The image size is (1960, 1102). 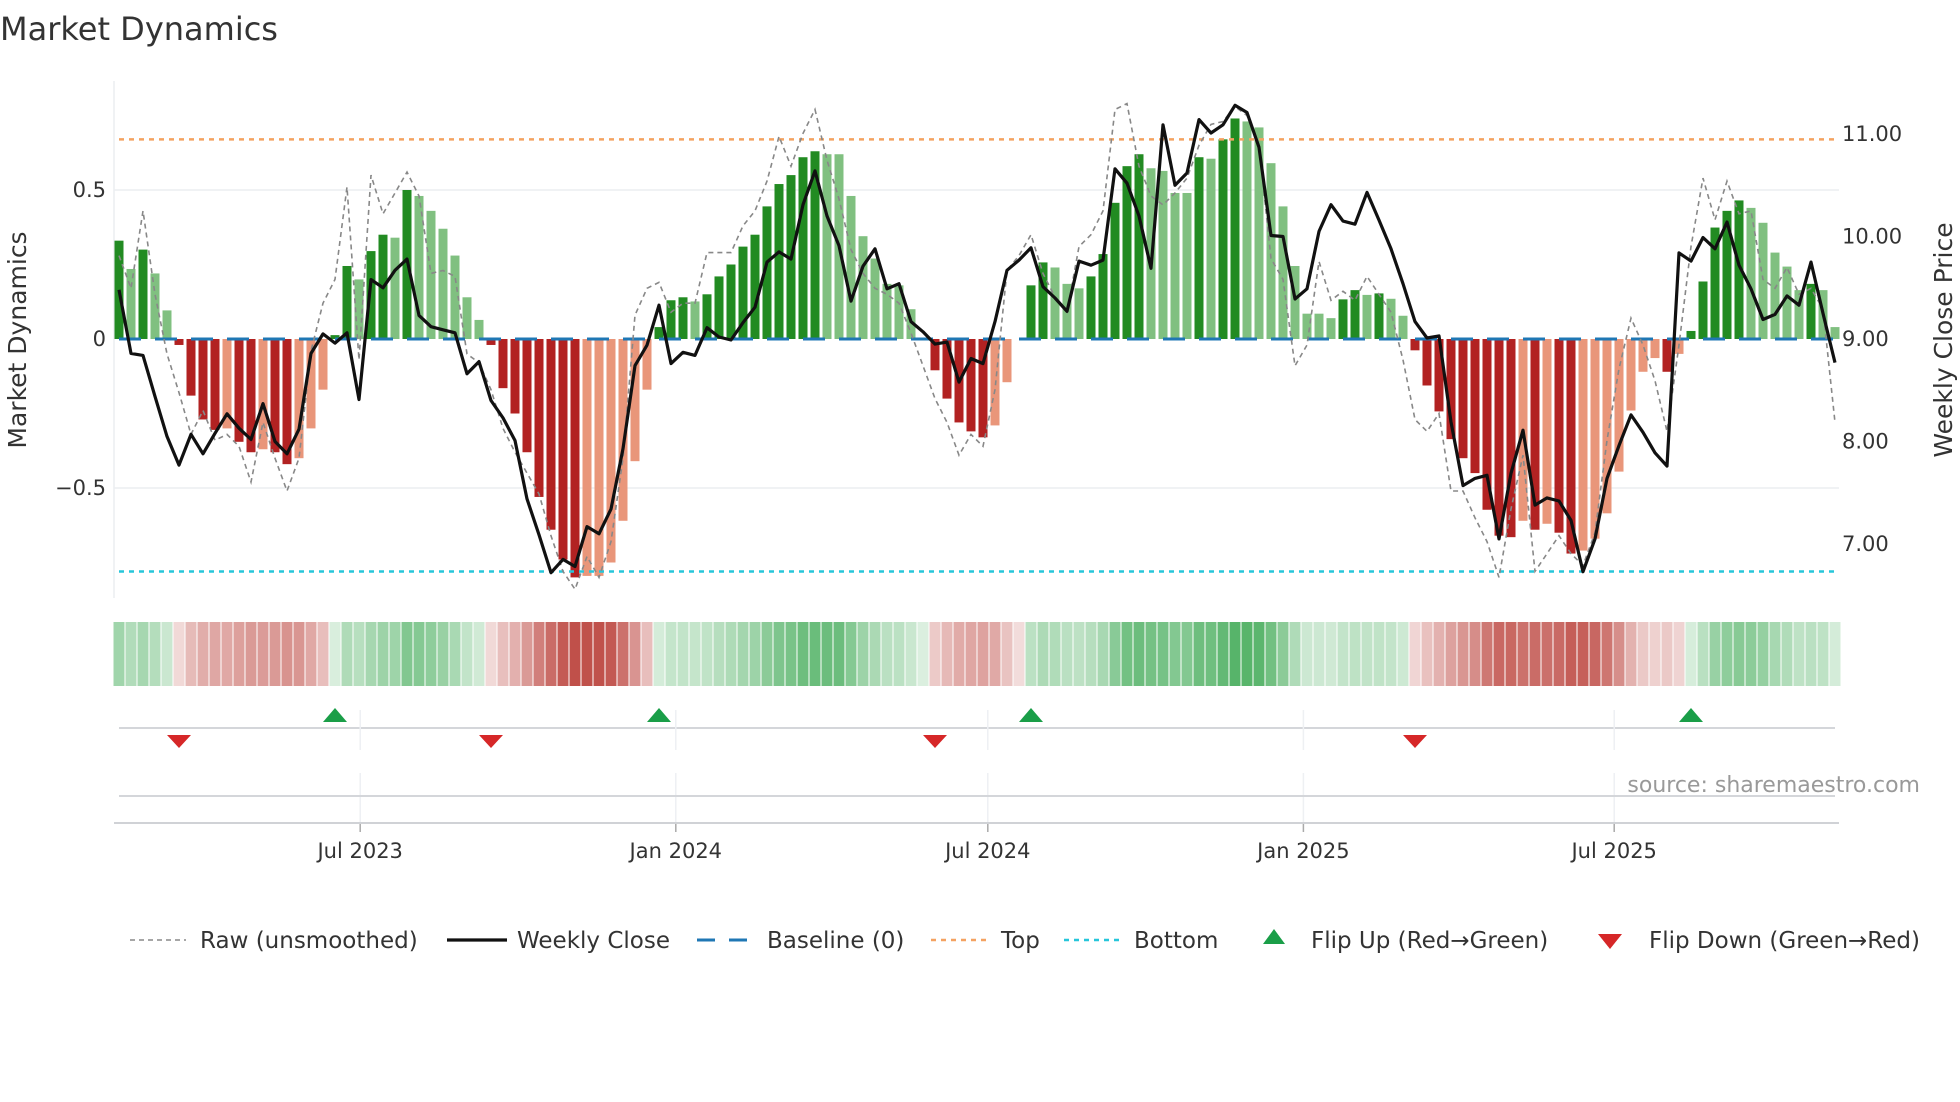 What do you see at coordinates (139, 29) in the screenshot?
I see `chart-title: Market Dynamics` at bounding box center [139, 29].